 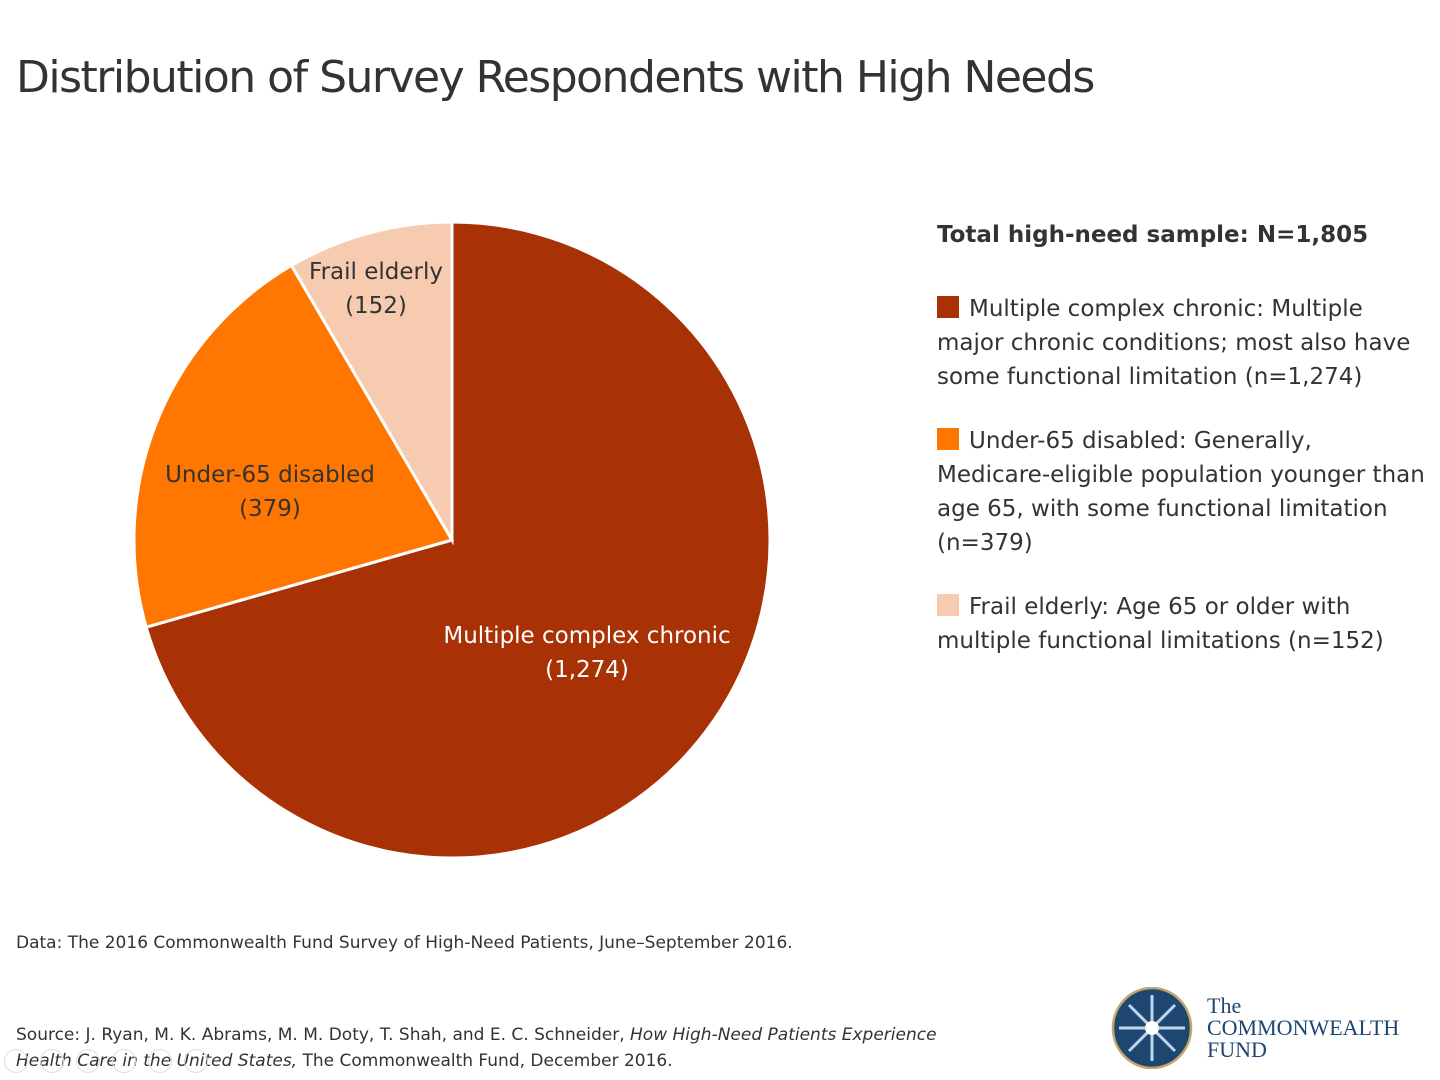 I want to click on pinterest-icon, so click(x=88, y=1061).